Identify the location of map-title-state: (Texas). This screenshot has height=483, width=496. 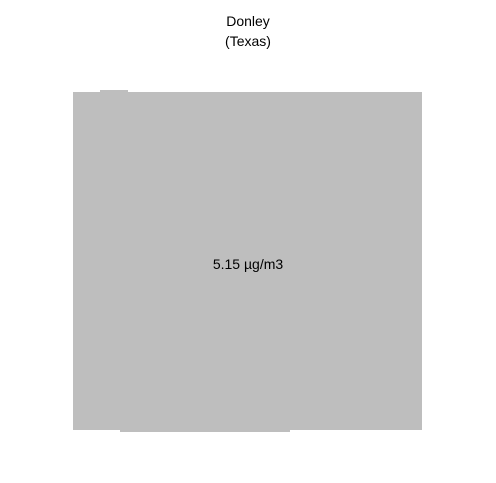
(248, 41).